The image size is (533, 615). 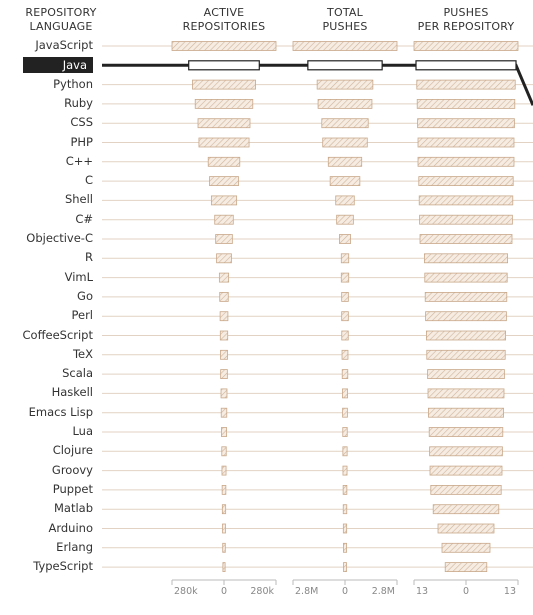 I want to click on bar-1-emacs-lisp, so click(x=345, y=412).